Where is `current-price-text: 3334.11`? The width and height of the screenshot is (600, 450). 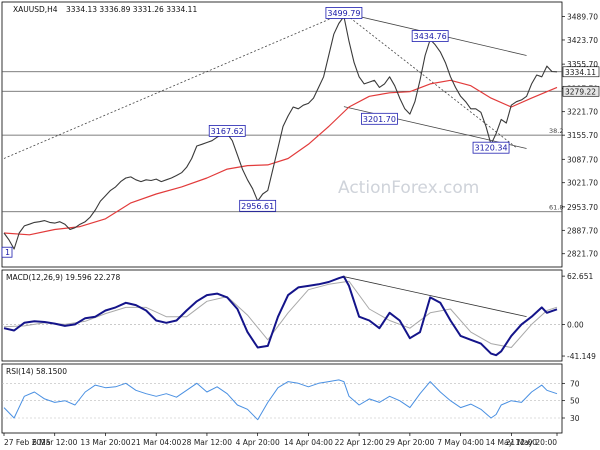 current-price-text: 3334.11 is located at coordinates (580, 72).